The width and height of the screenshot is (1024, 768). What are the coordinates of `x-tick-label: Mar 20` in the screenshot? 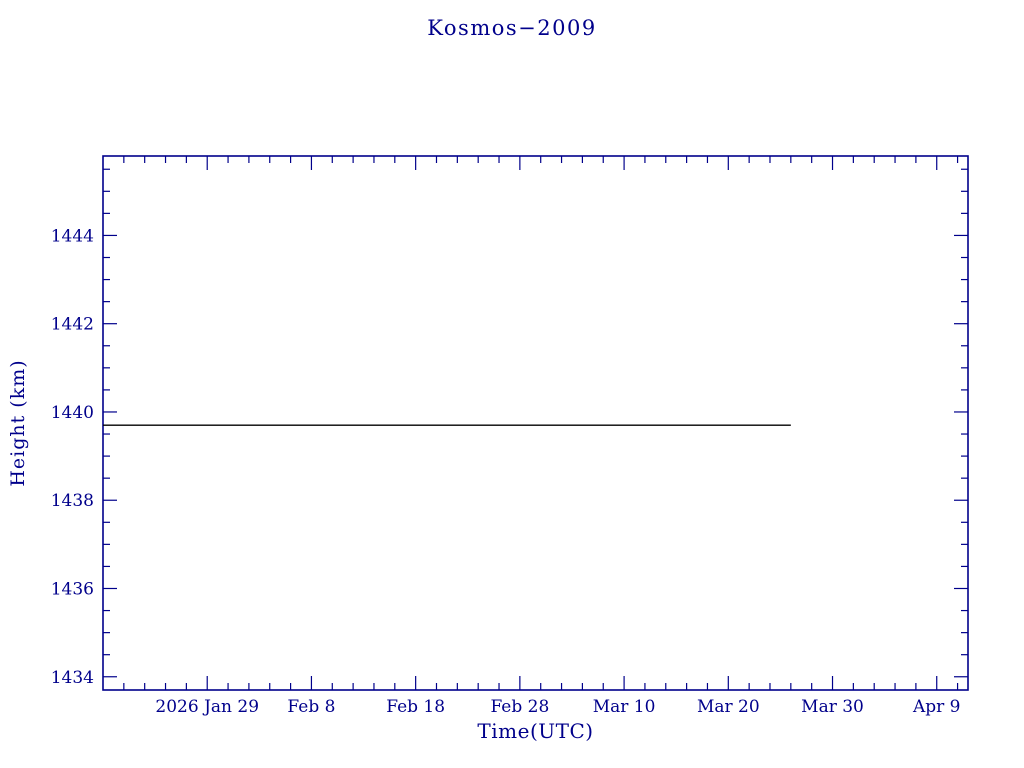 It's located at (728, 707).